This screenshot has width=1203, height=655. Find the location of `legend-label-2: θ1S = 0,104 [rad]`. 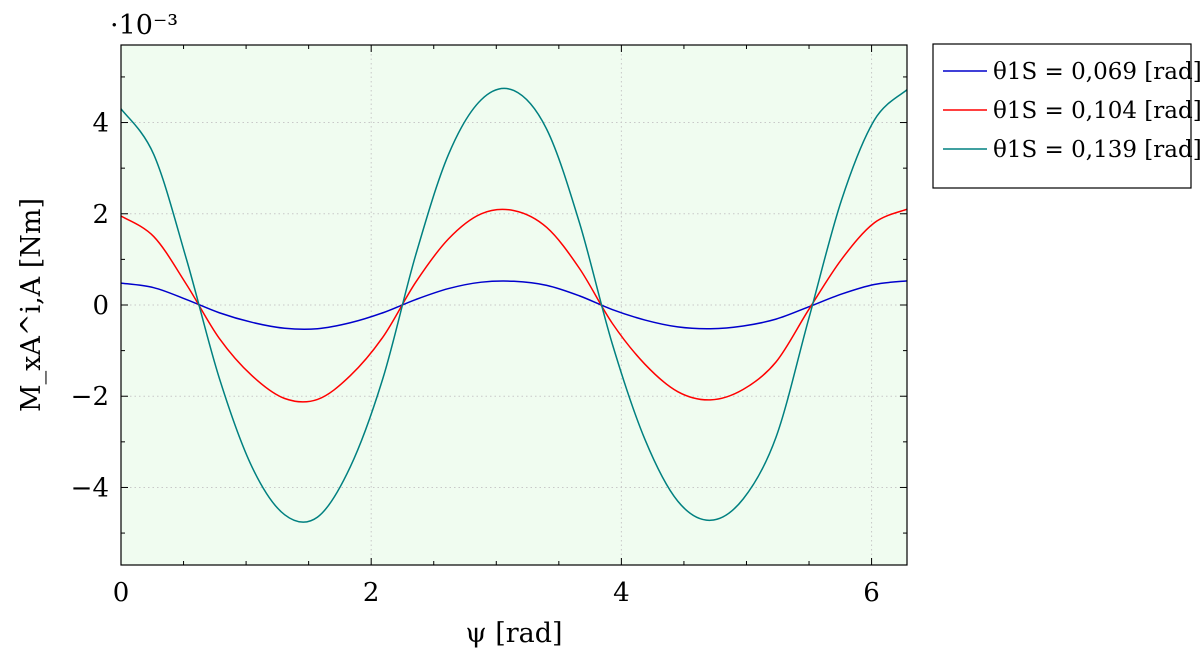

legend-label-2: θ1S = 0,104 [rad] is located at coordinates (1097, 111).